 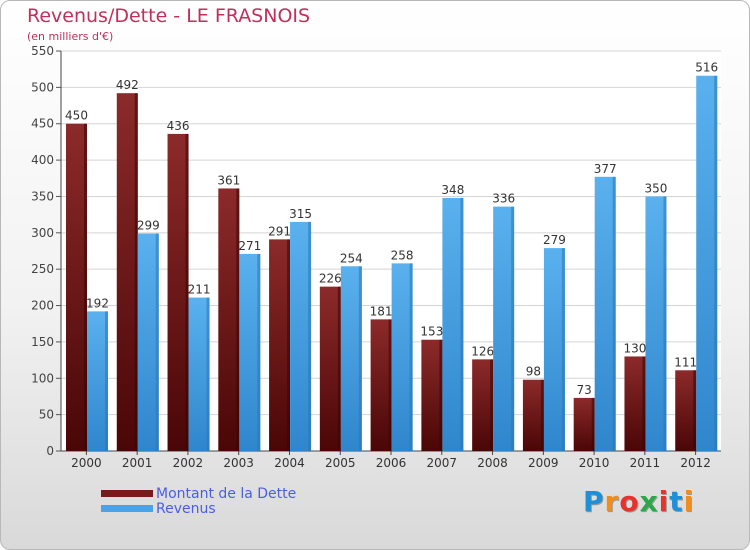 What do you see at coordinates (482, 351) in the screenshot?
I see `data-label-dette: 126` at bounding box center [482, 351].